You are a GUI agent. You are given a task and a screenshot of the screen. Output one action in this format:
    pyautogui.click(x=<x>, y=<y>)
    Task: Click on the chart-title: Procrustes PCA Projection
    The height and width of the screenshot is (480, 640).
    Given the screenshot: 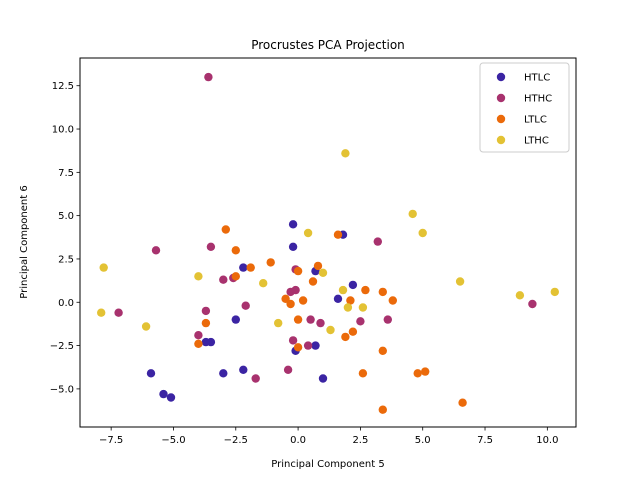 What is the action you would take?
    pyautogui.click(x=328, y=45)
    